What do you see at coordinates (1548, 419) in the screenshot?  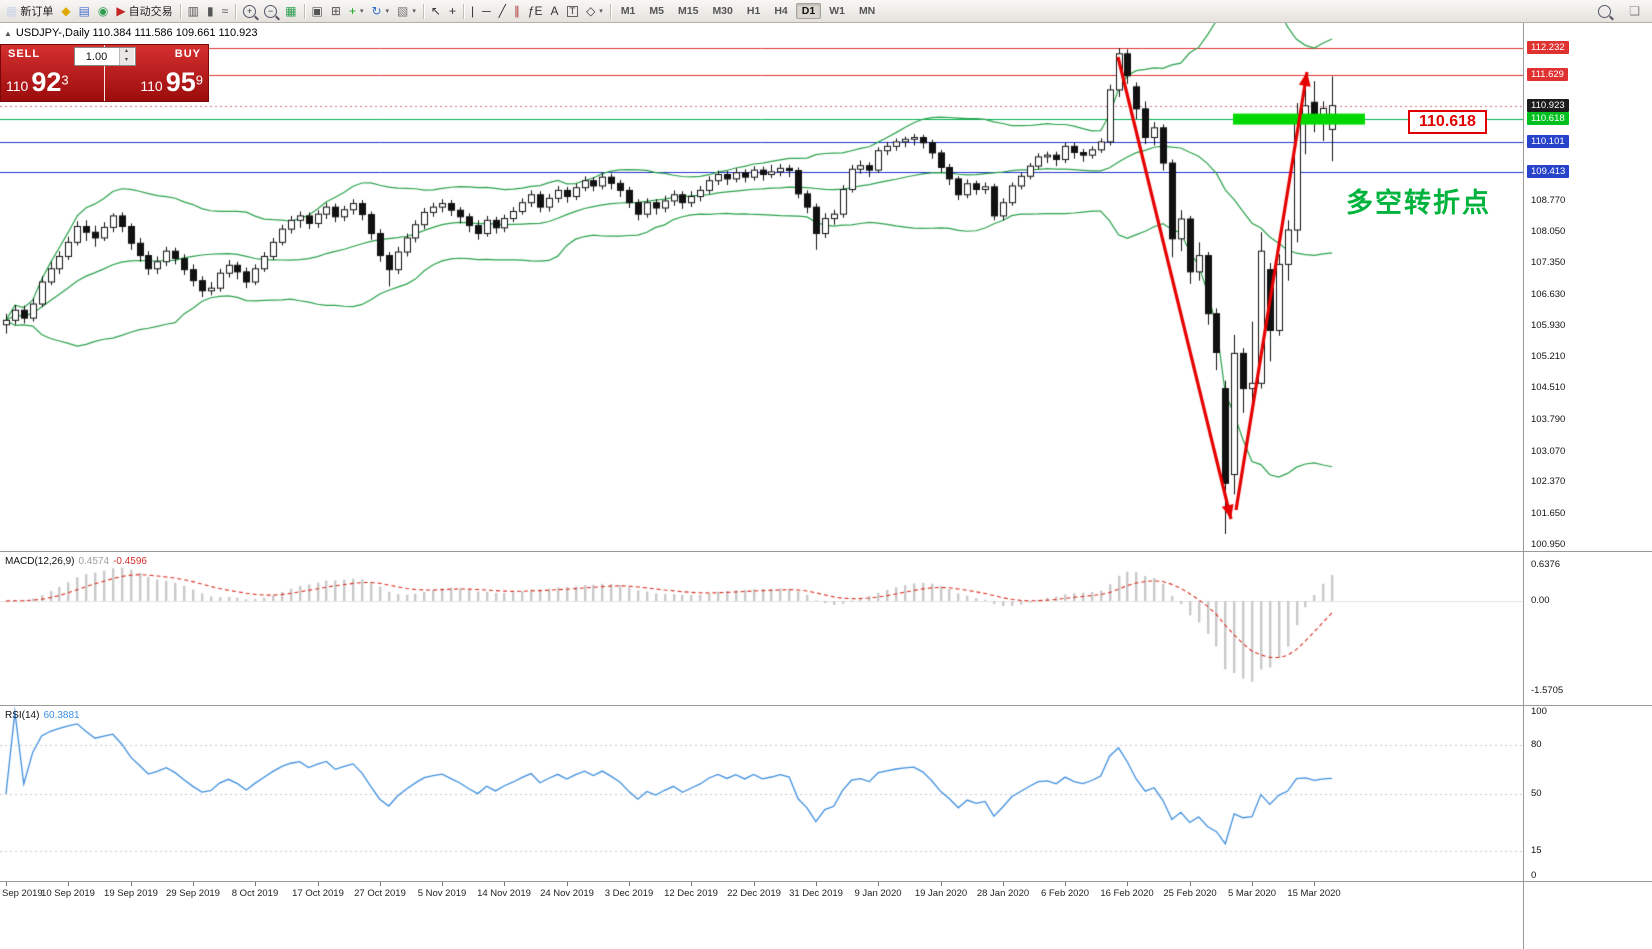 I see `price-tick: 103.790` at bounding box center [1548, 419].